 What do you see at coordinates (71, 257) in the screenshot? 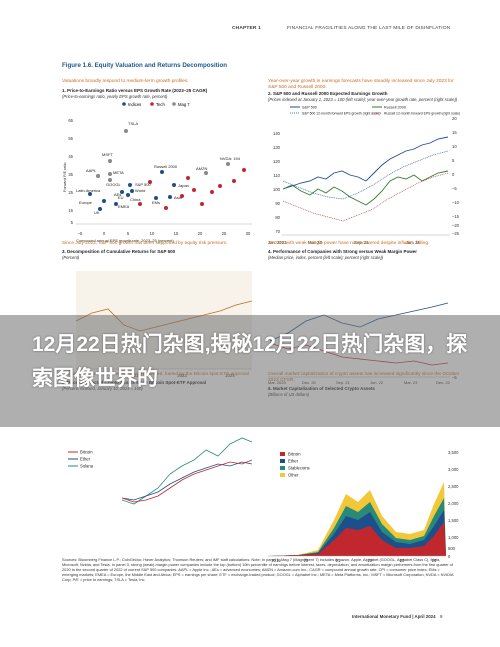
I see `panel-3-subtitle: (Percent)` at bounding box center [71, 257].